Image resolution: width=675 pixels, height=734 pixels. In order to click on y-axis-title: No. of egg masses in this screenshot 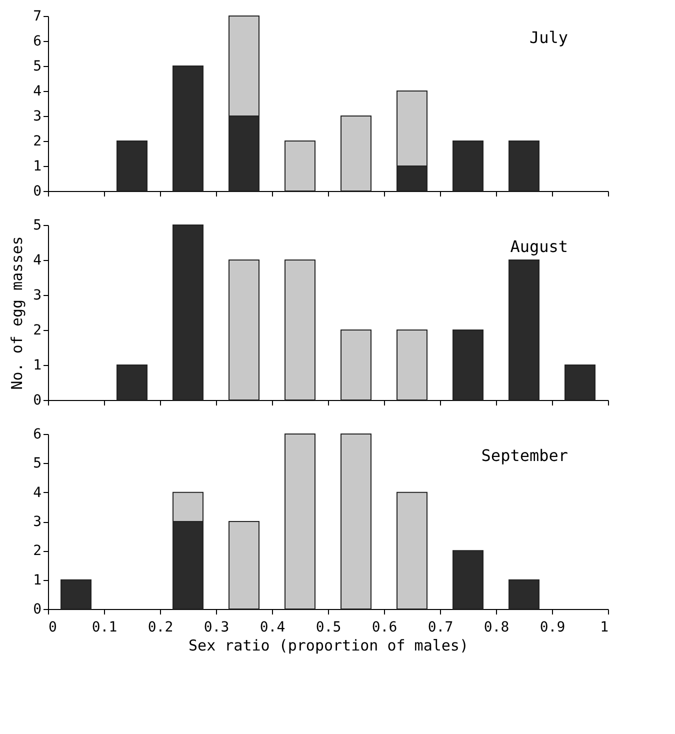, I will do `click(17, 313)`.